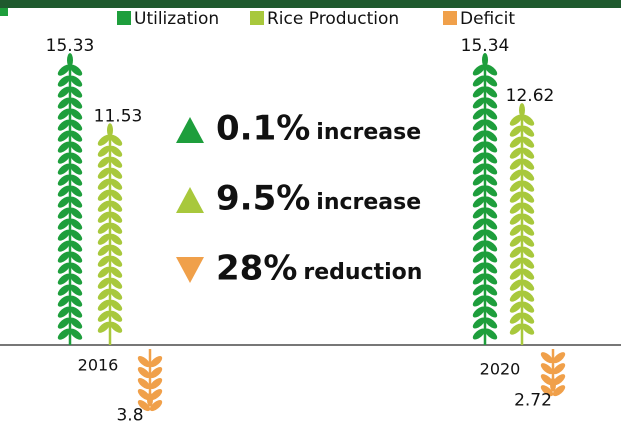 The width and height of the screenshot is (621, 436). Describe the element at coordinates (500, 369) in the screenshot. I see `x-tick-label: 2020` at that location.